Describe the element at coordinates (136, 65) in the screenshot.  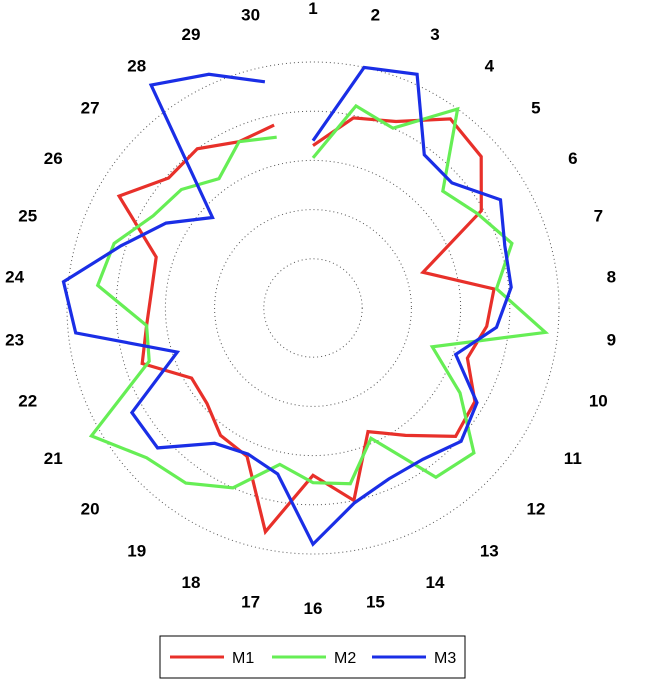
I see `angle-tick-label: 28` at that location.